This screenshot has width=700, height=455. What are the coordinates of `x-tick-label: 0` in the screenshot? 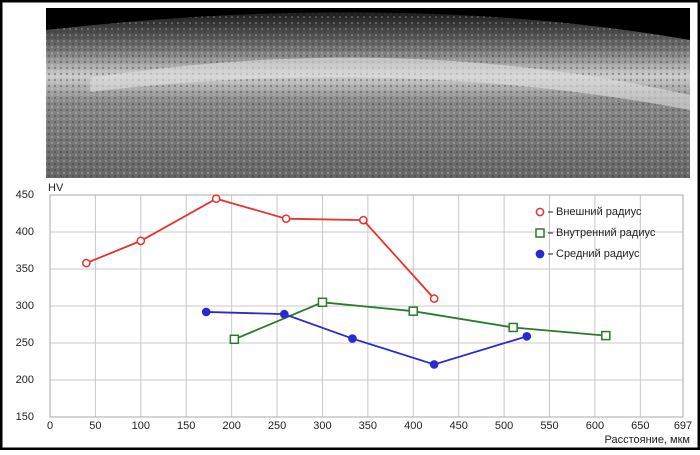 It's located at (50, 426).